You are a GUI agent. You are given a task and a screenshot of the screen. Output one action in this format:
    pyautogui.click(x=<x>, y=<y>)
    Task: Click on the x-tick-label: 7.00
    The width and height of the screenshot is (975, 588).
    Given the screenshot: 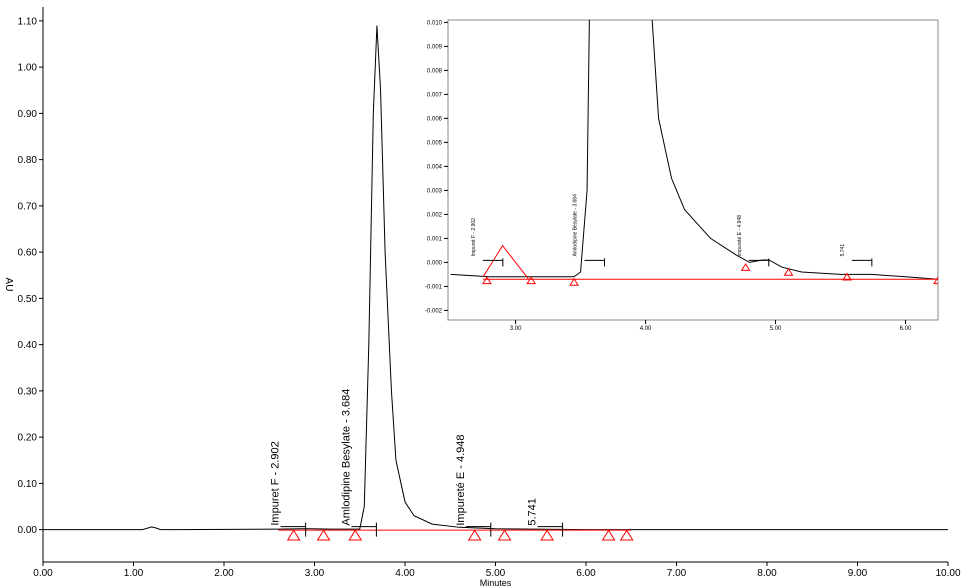 What is the action you would take?
    pyautogui.click(x=677, y=573)
    